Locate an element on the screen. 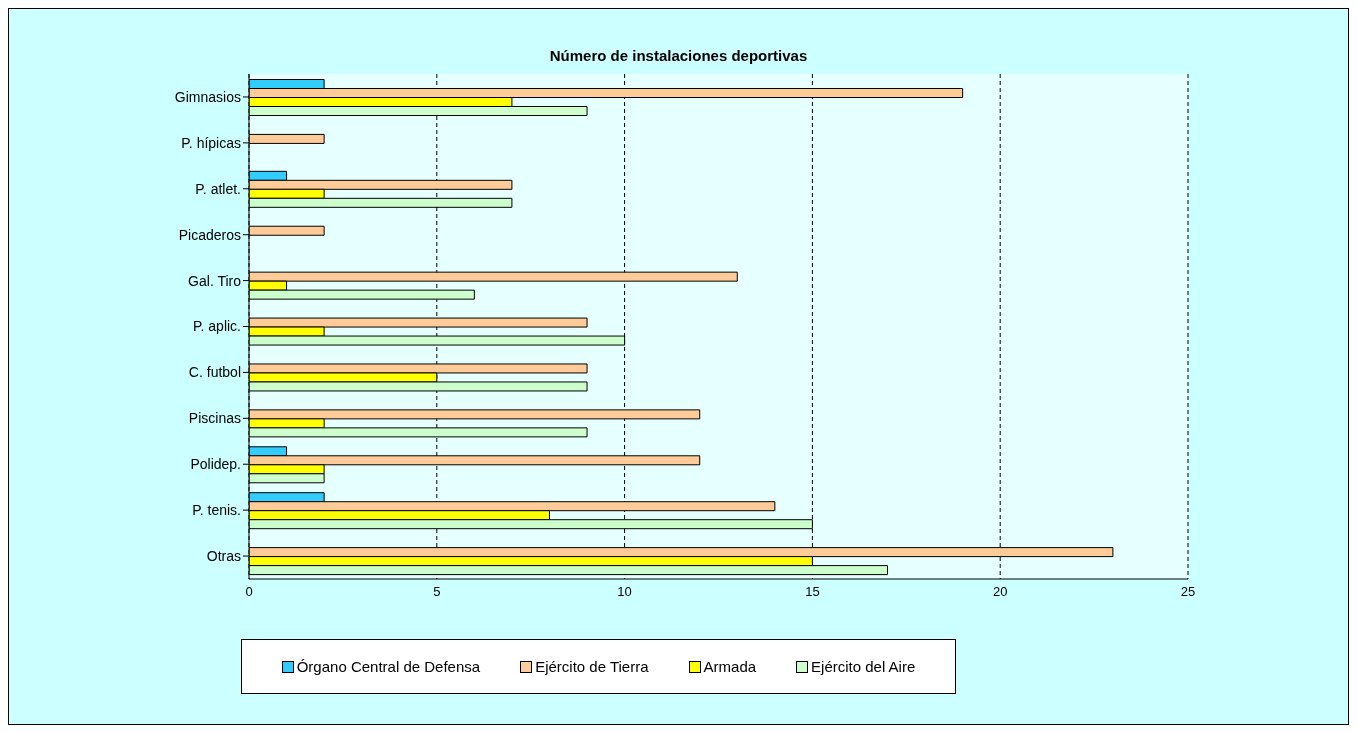  x-tick-label: 5 is located at coordinates (437, 592).